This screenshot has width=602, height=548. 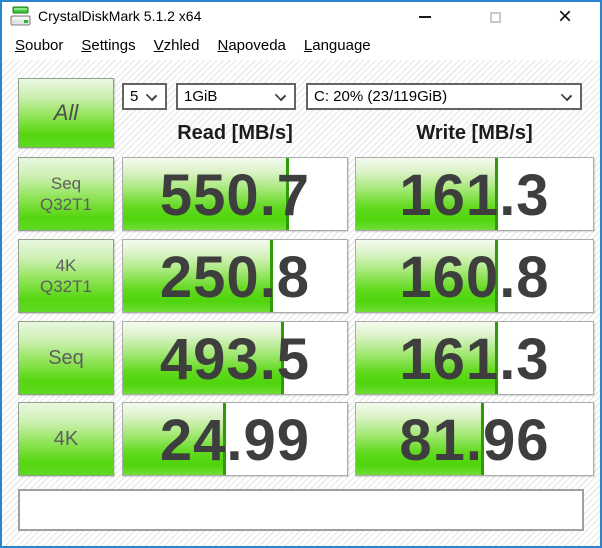 What do you see at coordinates (39, 45) in the screenshot?
I see `menu-item-soubor: Soubor` at bounding box center [39, 45].